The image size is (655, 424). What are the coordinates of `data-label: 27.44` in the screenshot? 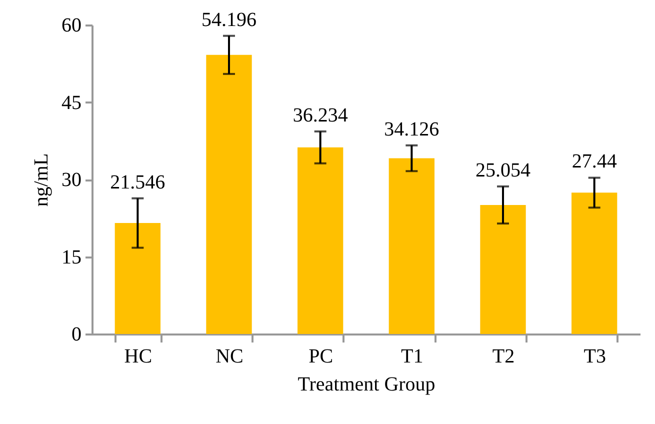 It's located at (594, 161).